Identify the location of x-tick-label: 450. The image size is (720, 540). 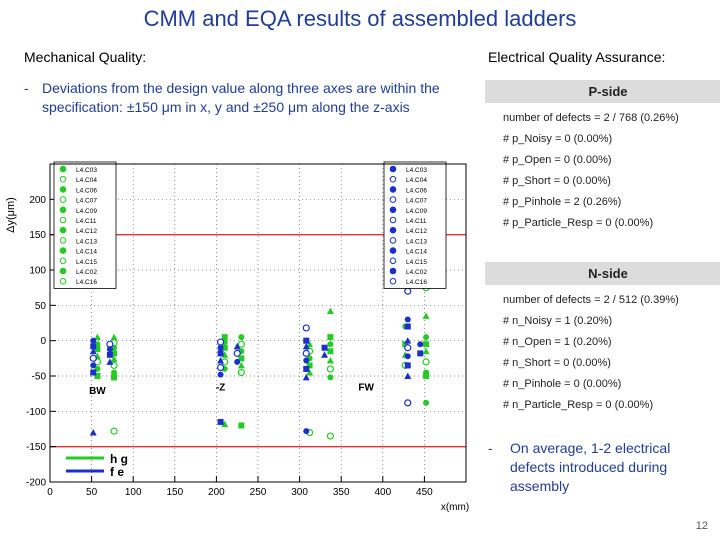
(424, 492).